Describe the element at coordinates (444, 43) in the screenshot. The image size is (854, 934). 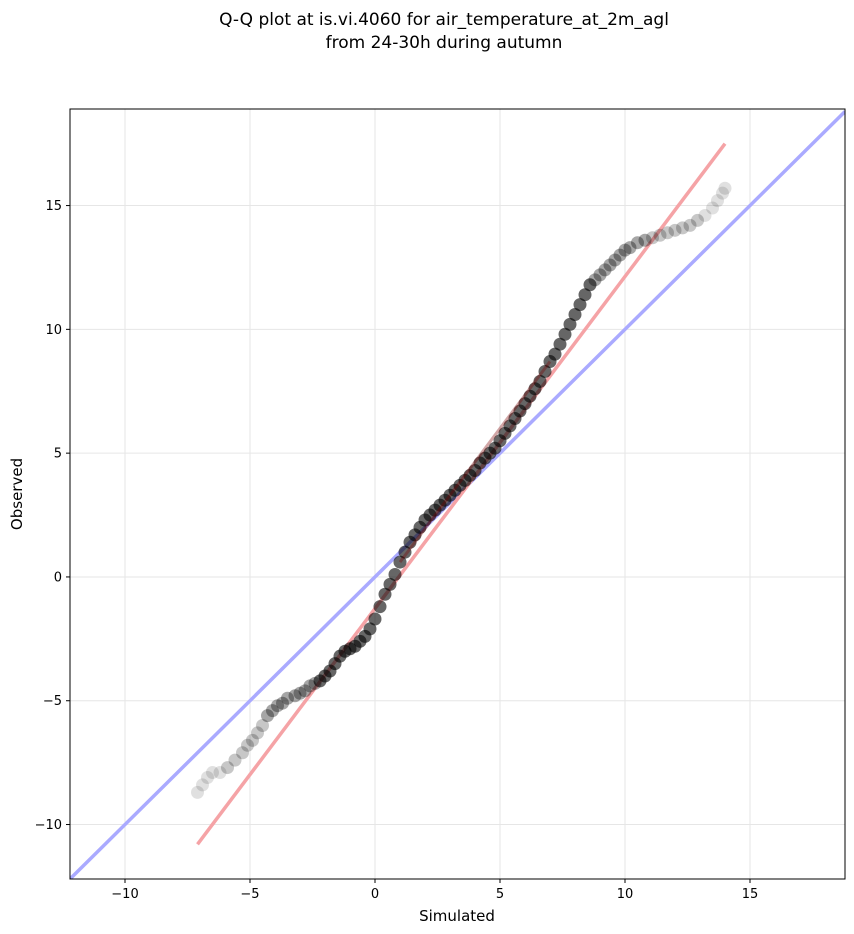
I see `chart-title-line-2: from 24-30h during autumn` at that location.